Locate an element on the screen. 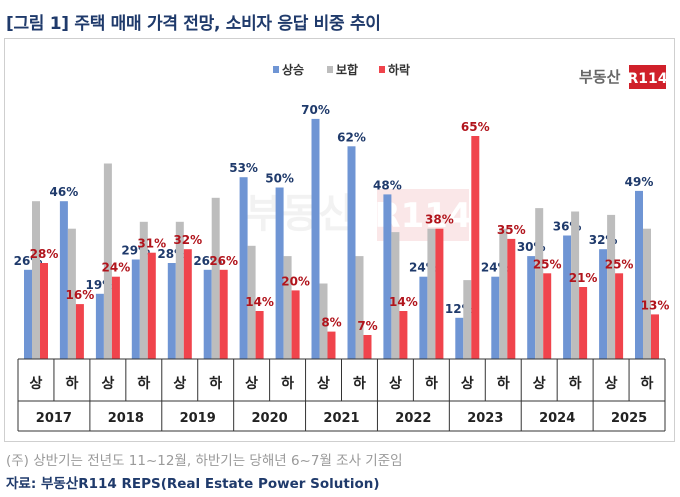  tick-label-half-12: 하 is located at coordinates (431, 383).